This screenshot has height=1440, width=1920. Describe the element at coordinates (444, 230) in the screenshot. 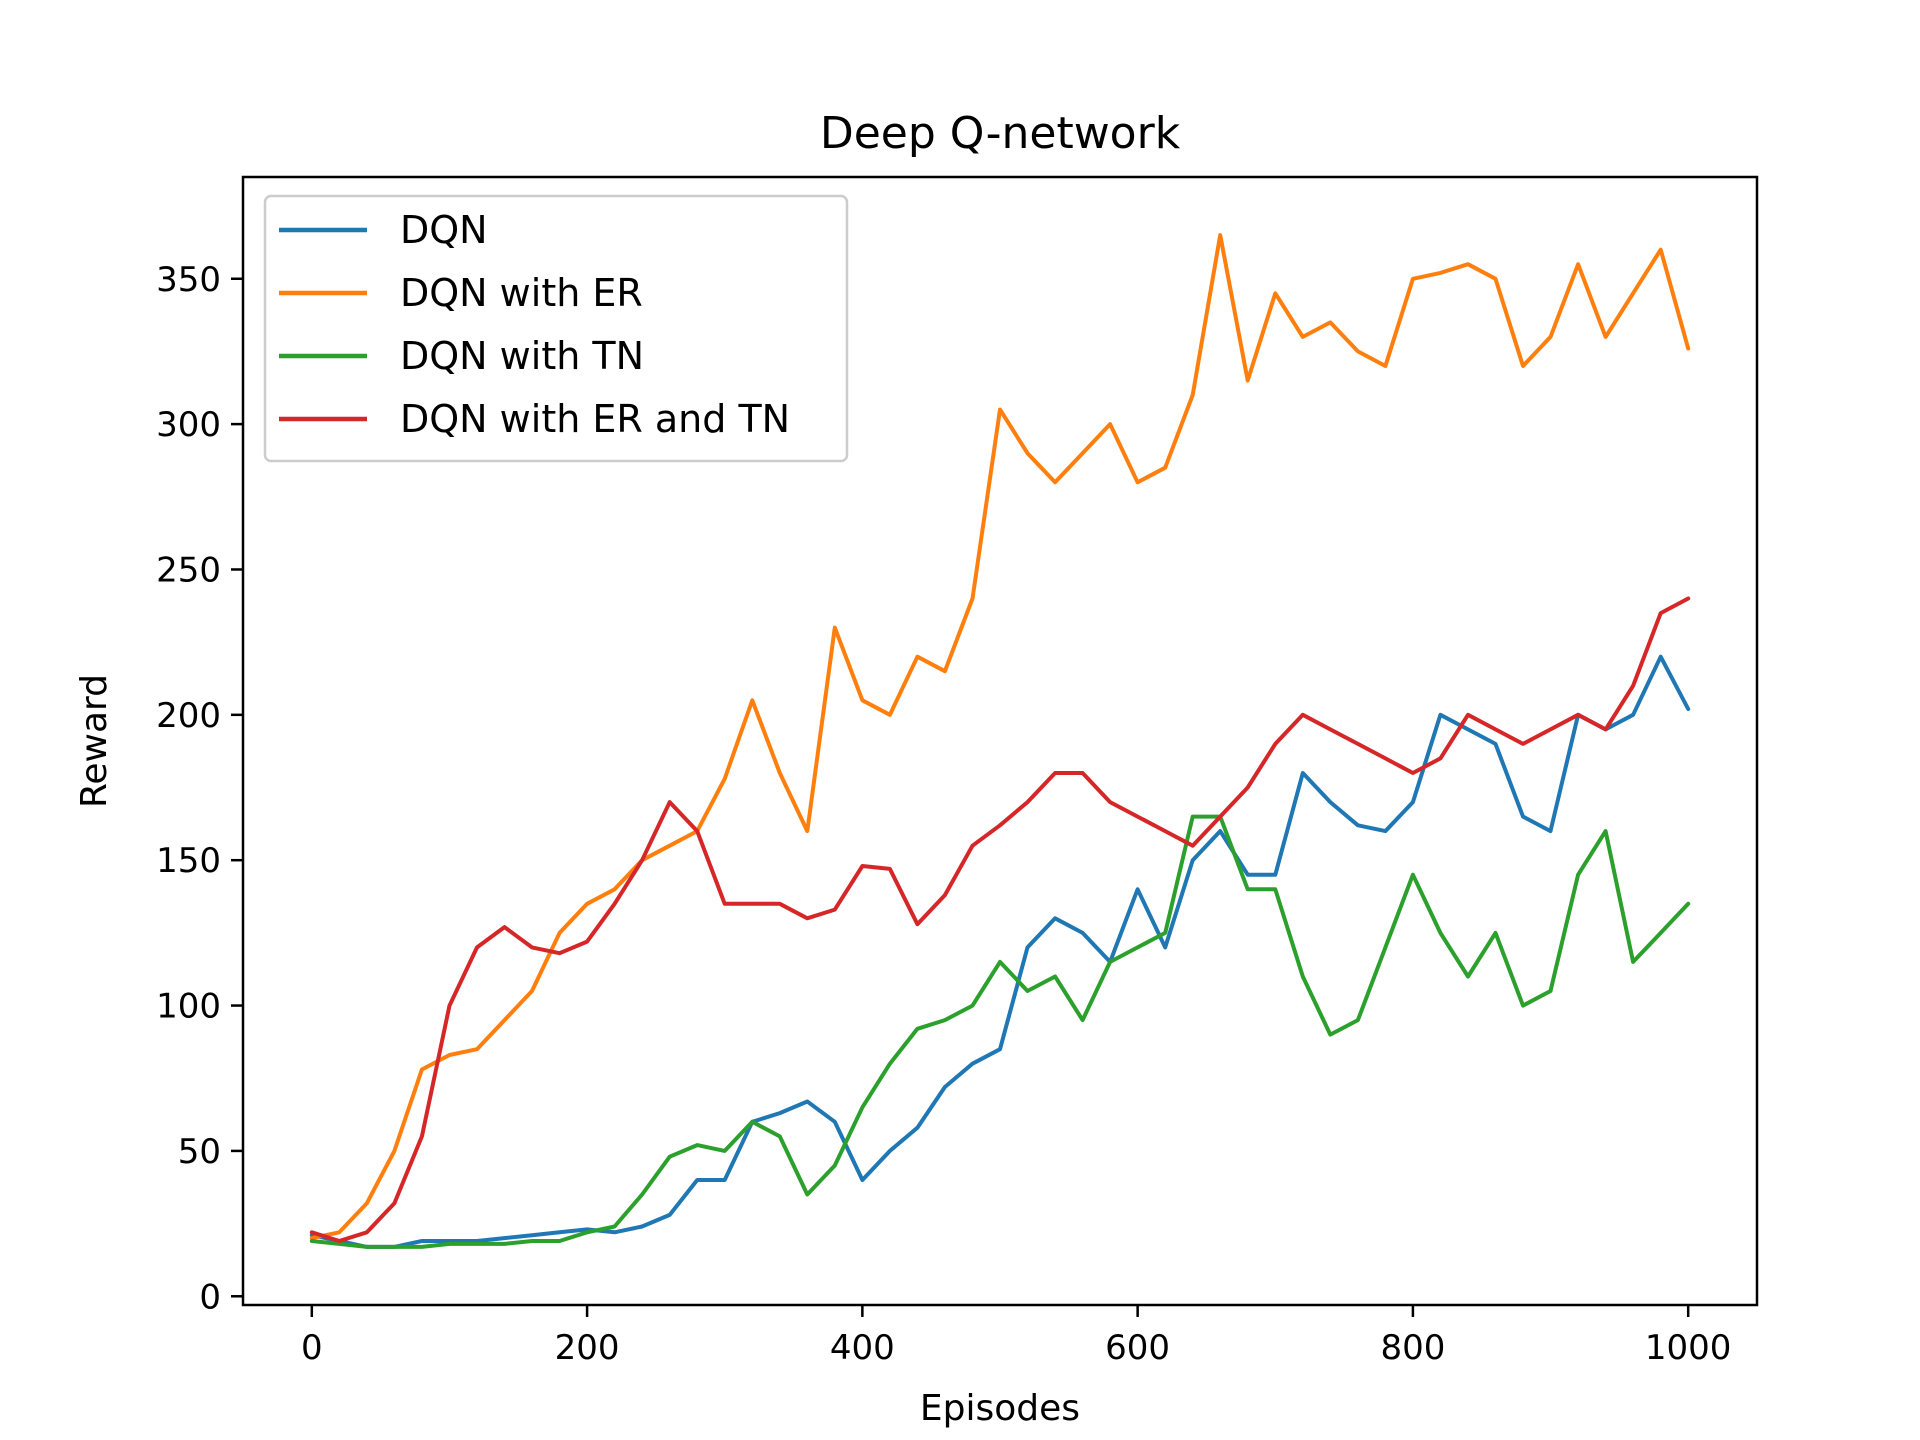

I see `legend-label-dqn: DQN` at that location.